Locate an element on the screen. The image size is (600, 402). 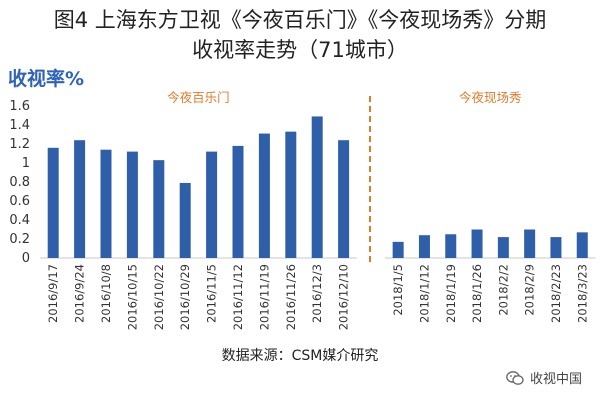
chart-title-line-2: 收视率走势（71城市） is located at coordinates (300, 50).